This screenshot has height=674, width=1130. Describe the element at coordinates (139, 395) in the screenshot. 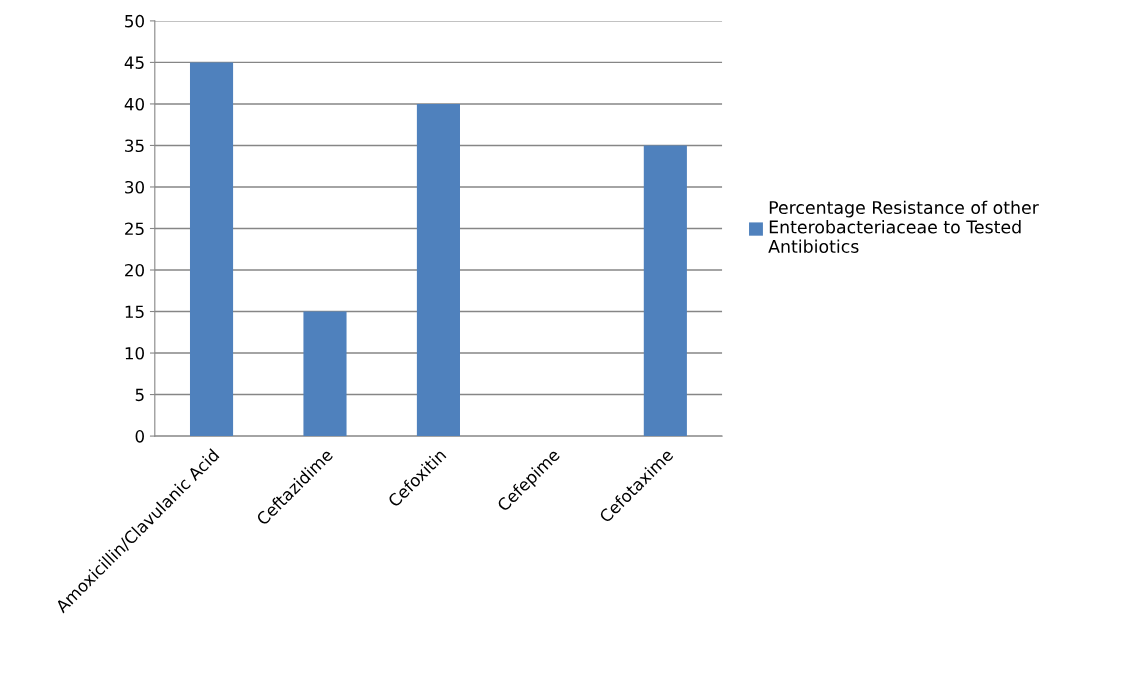

I see `y-tick-label: 5` at that location.